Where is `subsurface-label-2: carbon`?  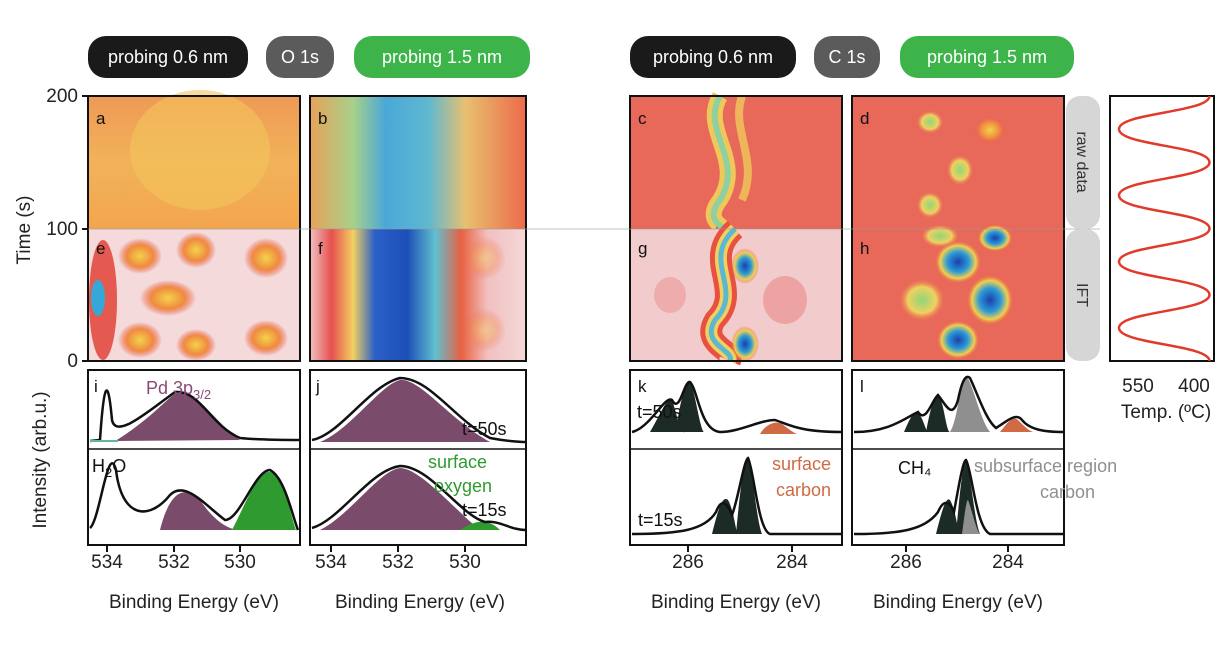
subsurface-label-2: carbon is located at coordinates (1067, 492).